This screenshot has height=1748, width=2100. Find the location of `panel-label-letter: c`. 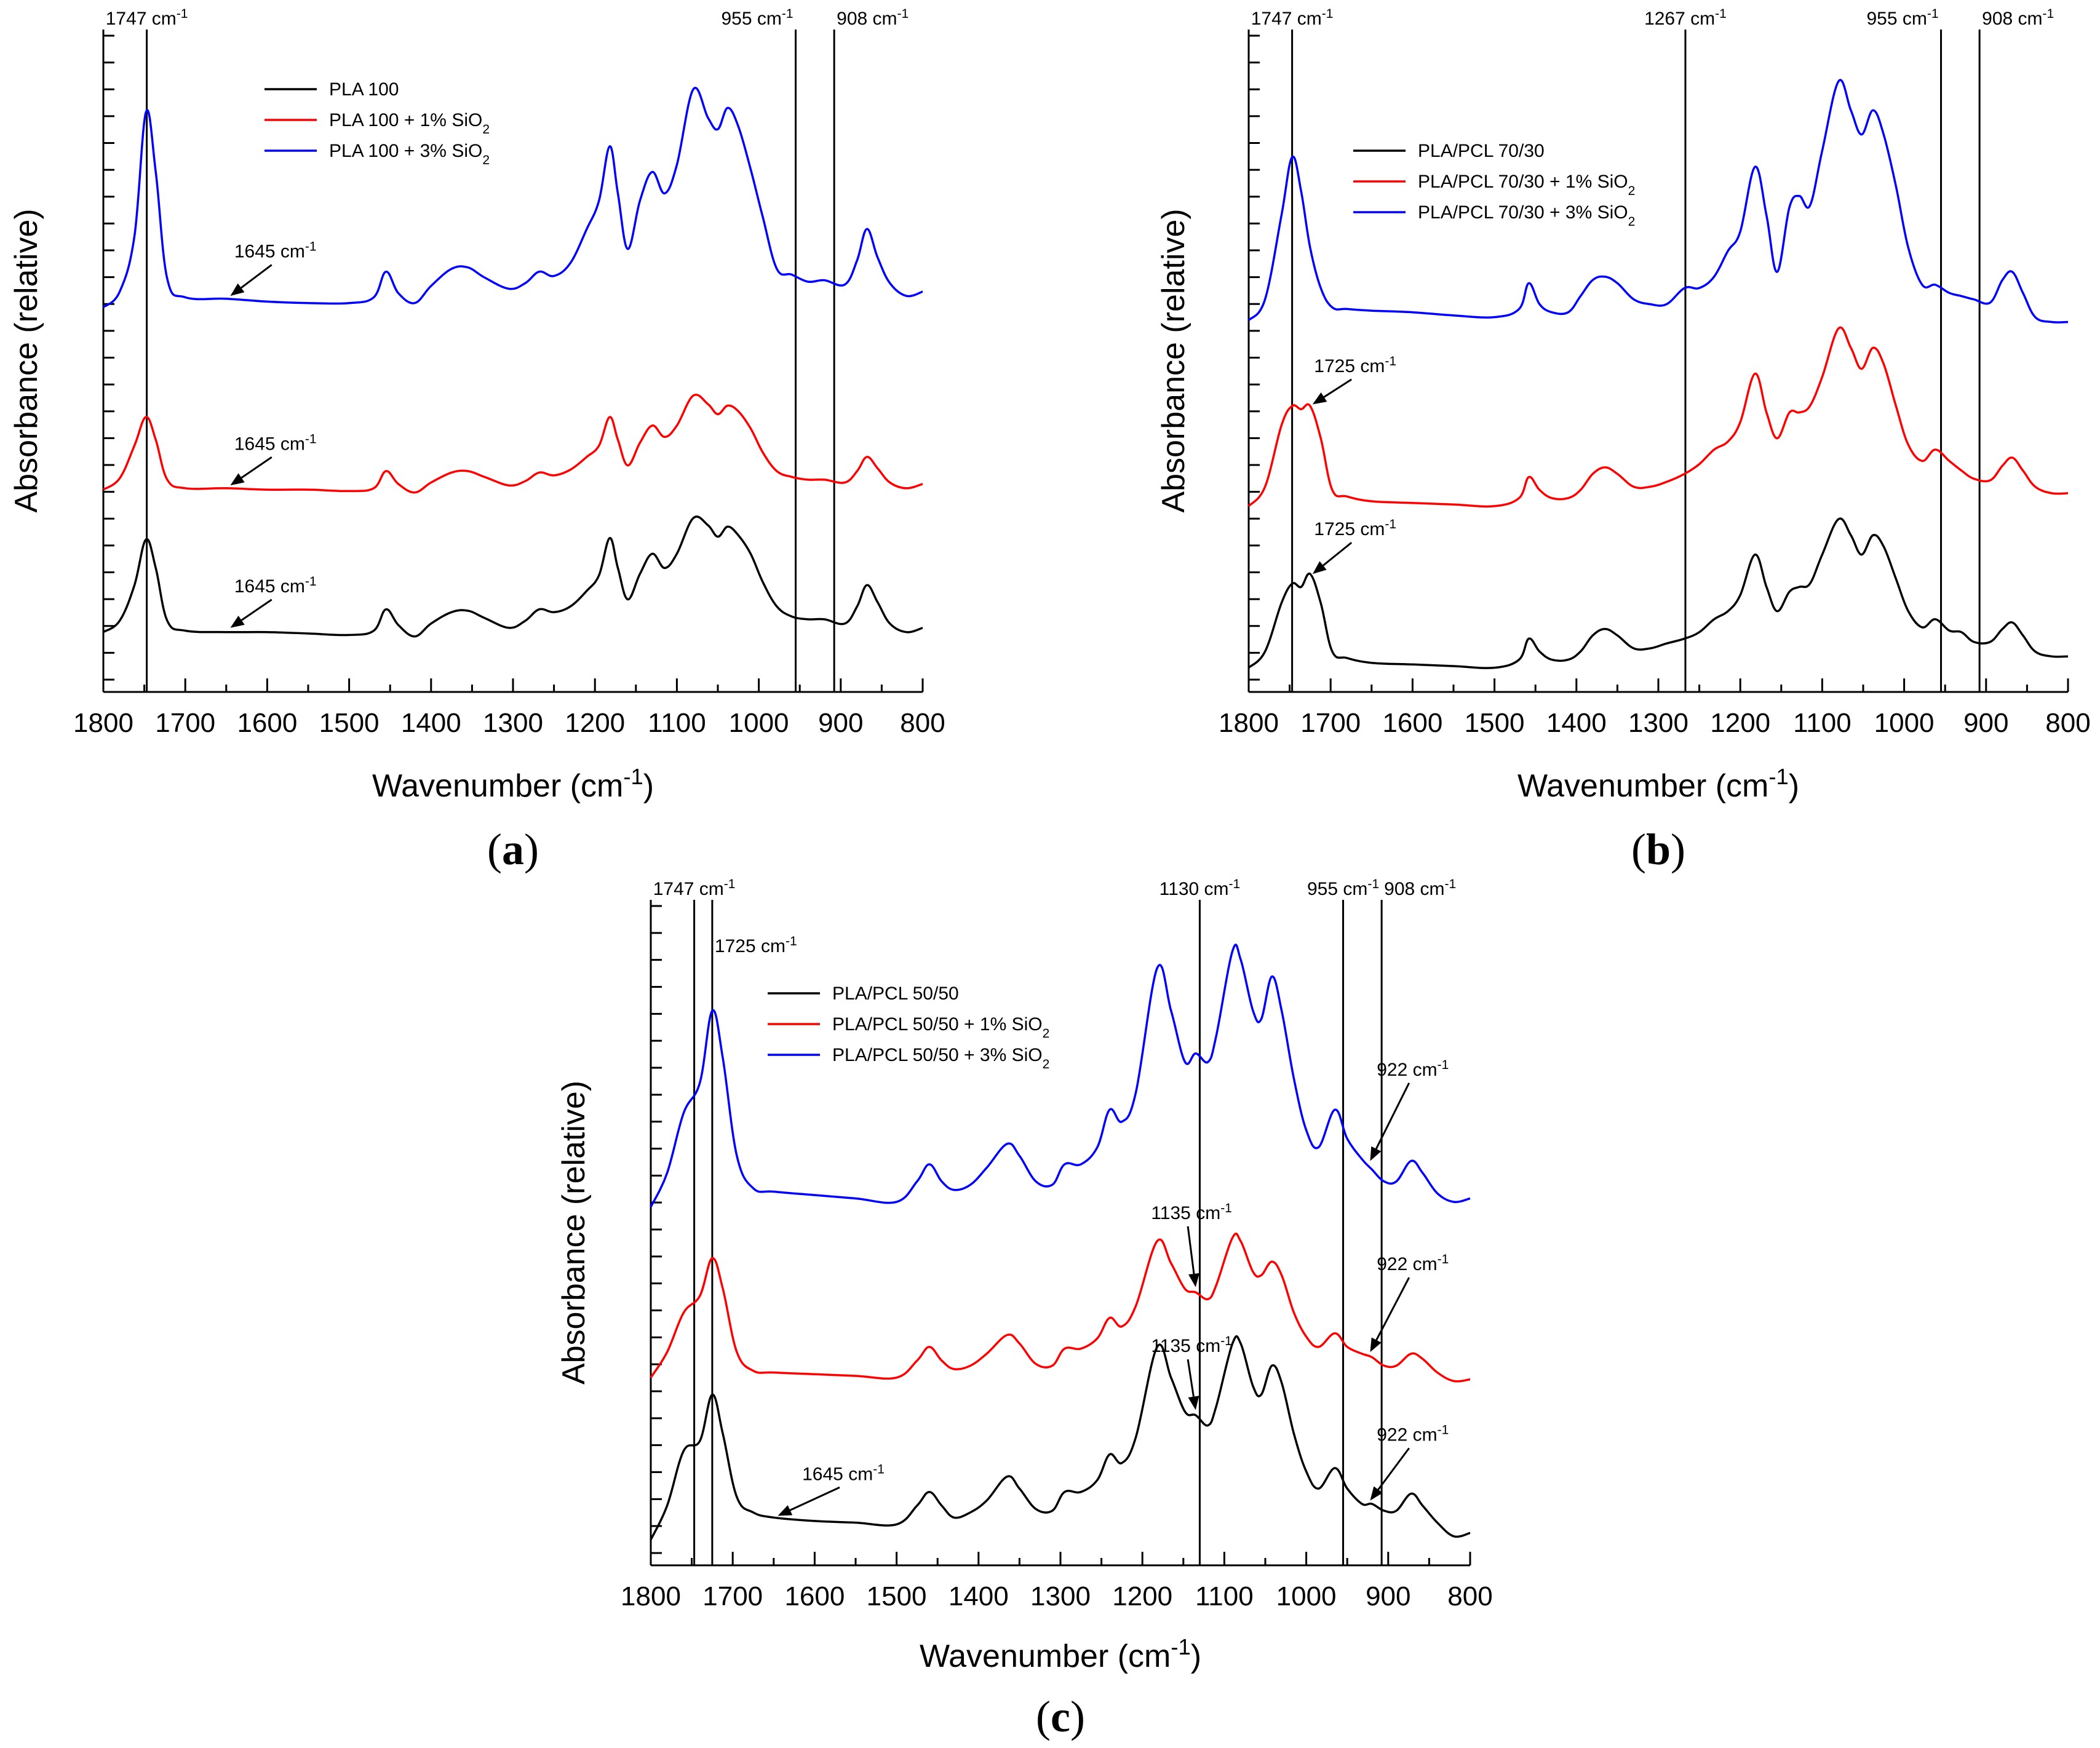

panel-label-letter: c is located at coordinates (1060, 1716).